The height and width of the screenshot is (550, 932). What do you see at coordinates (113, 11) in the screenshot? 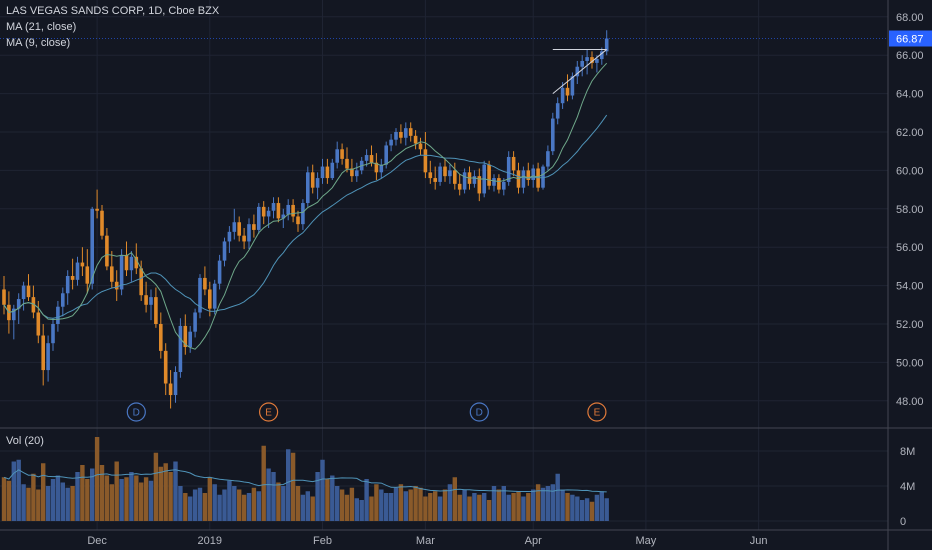
I see `chart-title: LAS VEGAS SANDS CORP, 1D, Cboe BZX` at bounding box center [113, 11].